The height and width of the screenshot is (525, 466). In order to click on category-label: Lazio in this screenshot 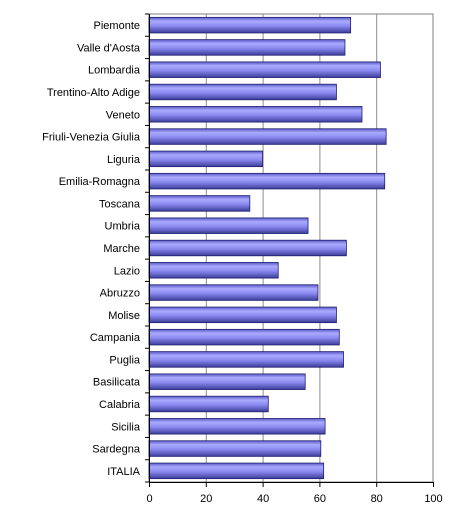, I will do `click(127, 271)`.